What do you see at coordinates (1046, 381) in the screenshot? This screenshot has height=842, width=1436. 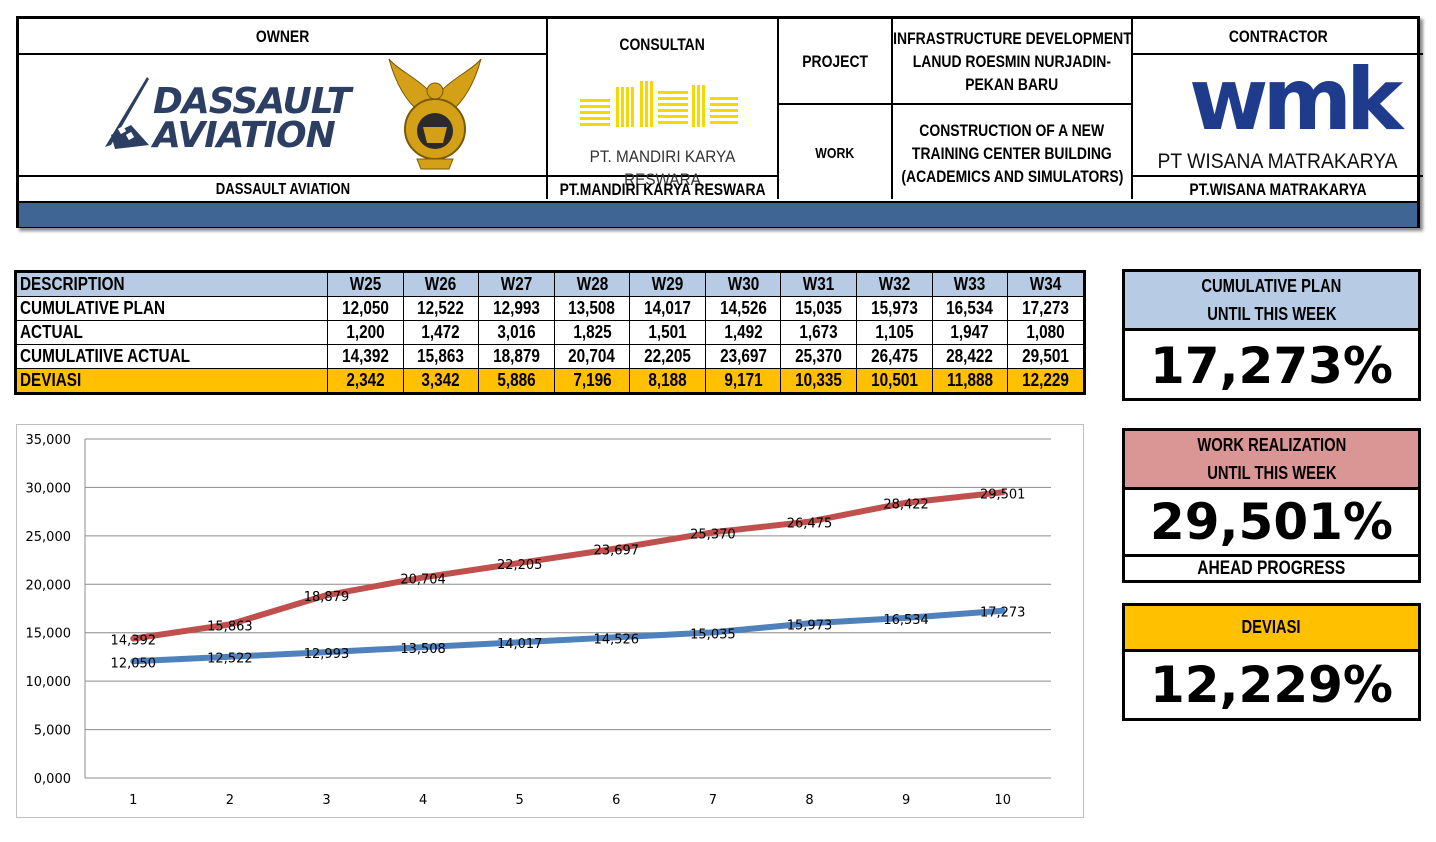 I see `table-cell: 12,229` at bounding box center [1046, 381].